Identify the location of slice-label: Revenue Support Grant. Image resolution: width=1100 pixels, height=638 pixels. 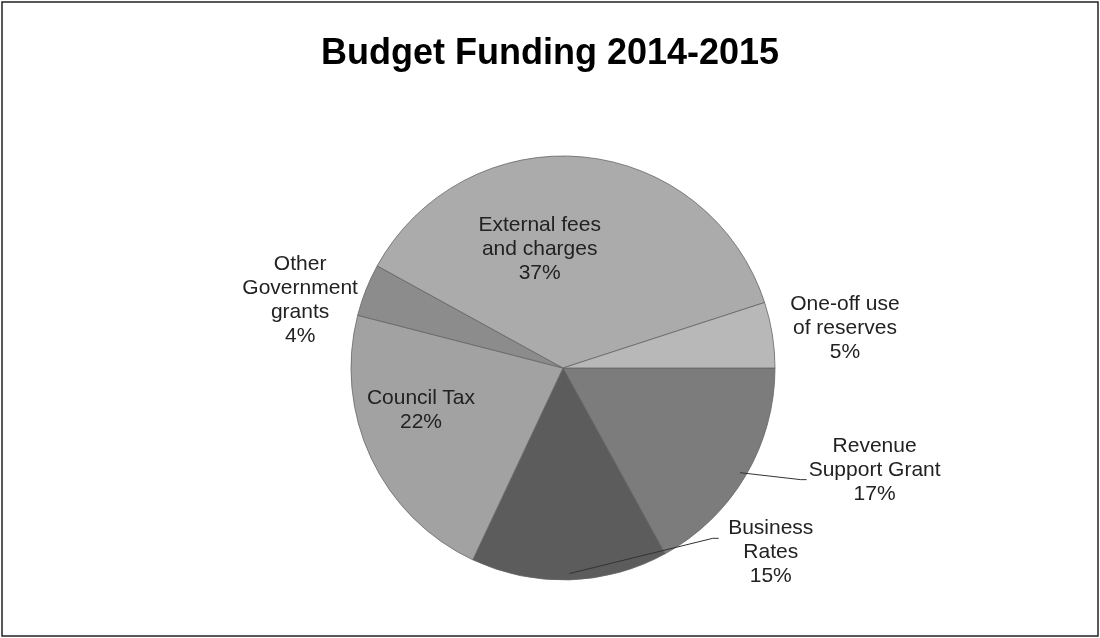
(874, 456).